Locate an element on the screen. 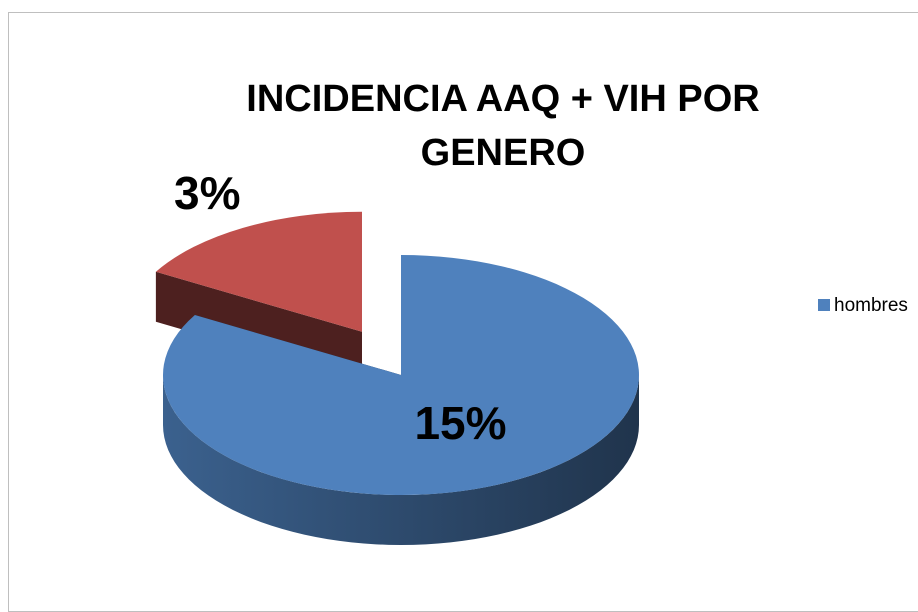 The width and height of the screenshot is (918, 612). legend-label: hombres is located at coordinates (871, 305).